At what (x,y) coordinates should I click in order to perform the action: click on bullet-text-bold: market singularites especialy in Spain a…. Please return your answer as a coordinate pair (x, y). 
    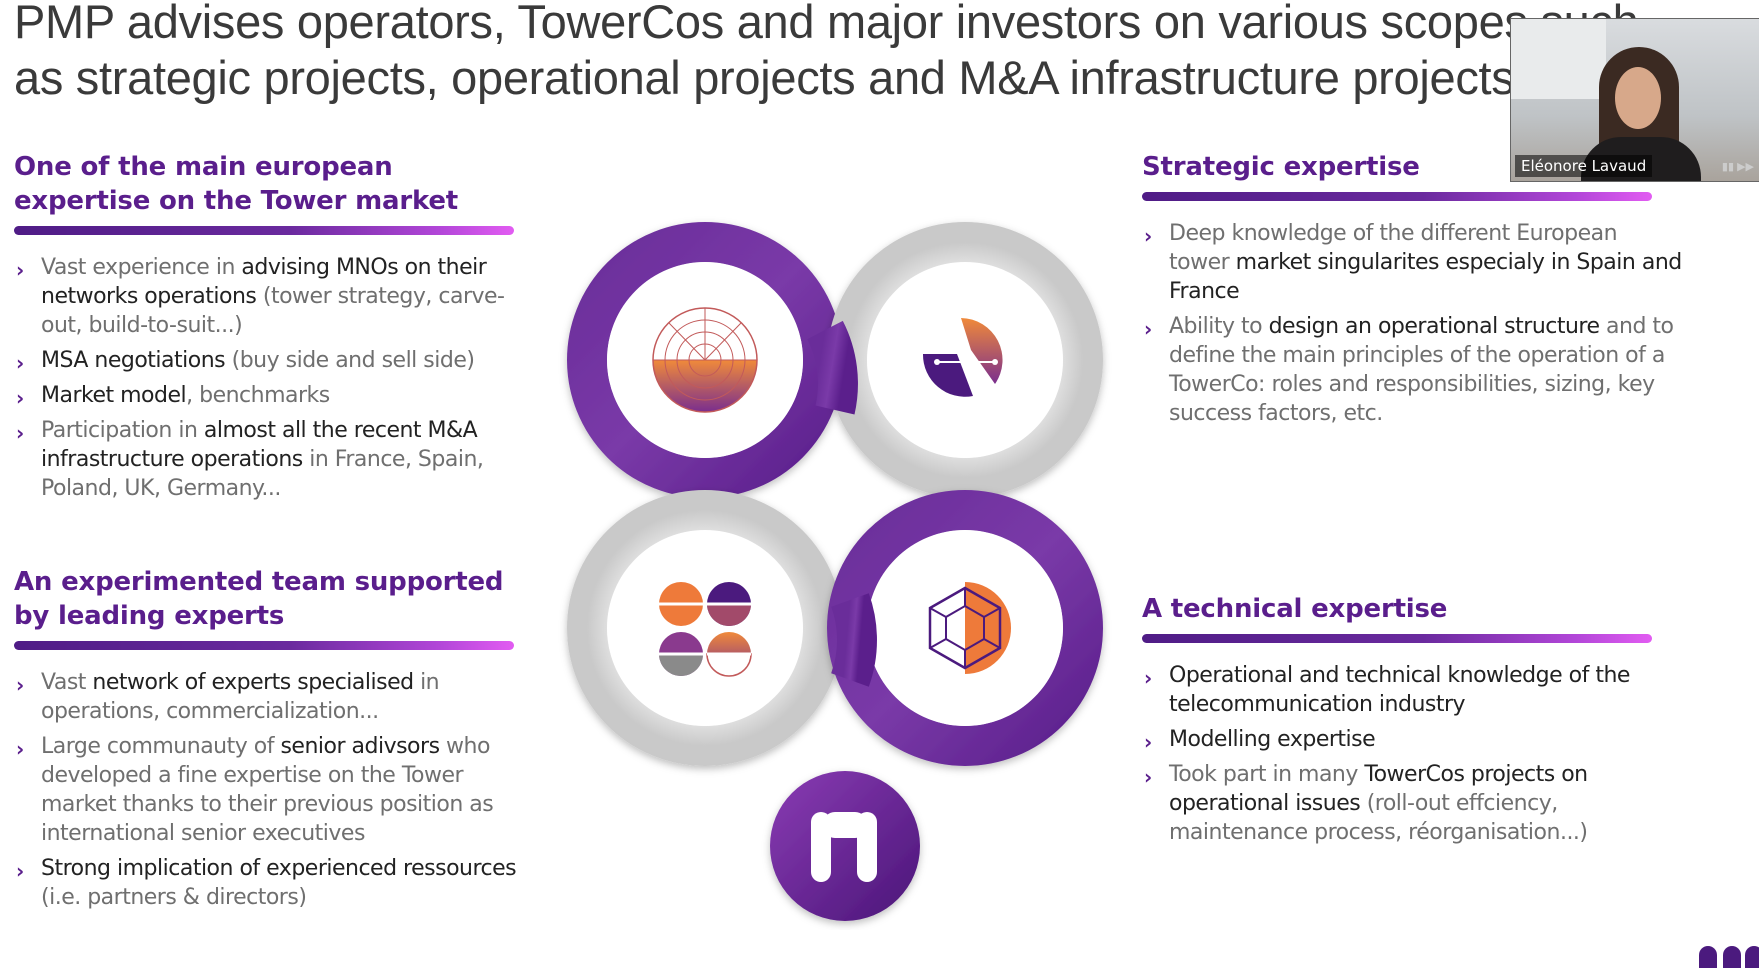
    Looking at the image, I should click on (1425, 277).